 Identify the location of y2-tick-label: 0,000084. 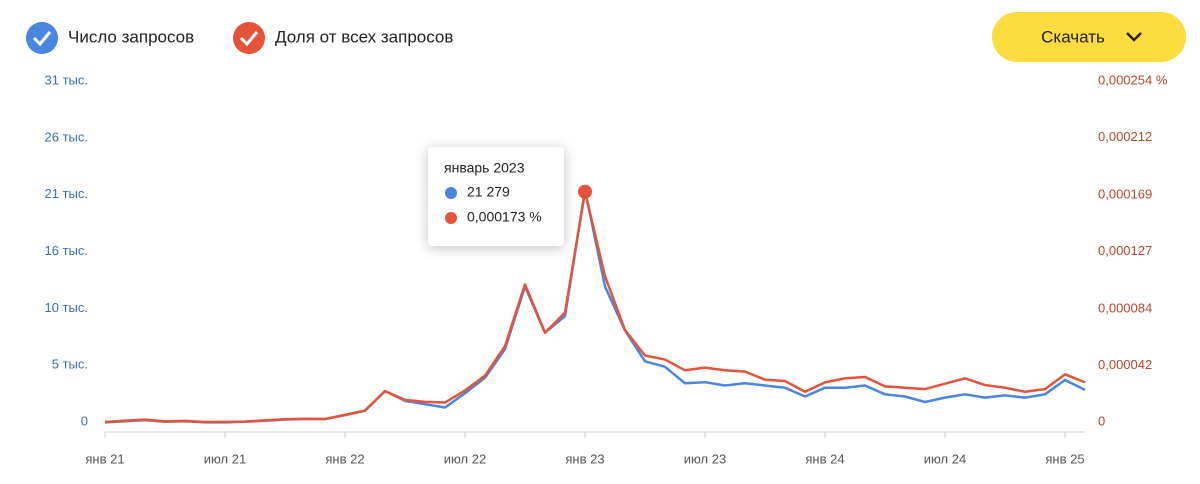
(1125, 308).